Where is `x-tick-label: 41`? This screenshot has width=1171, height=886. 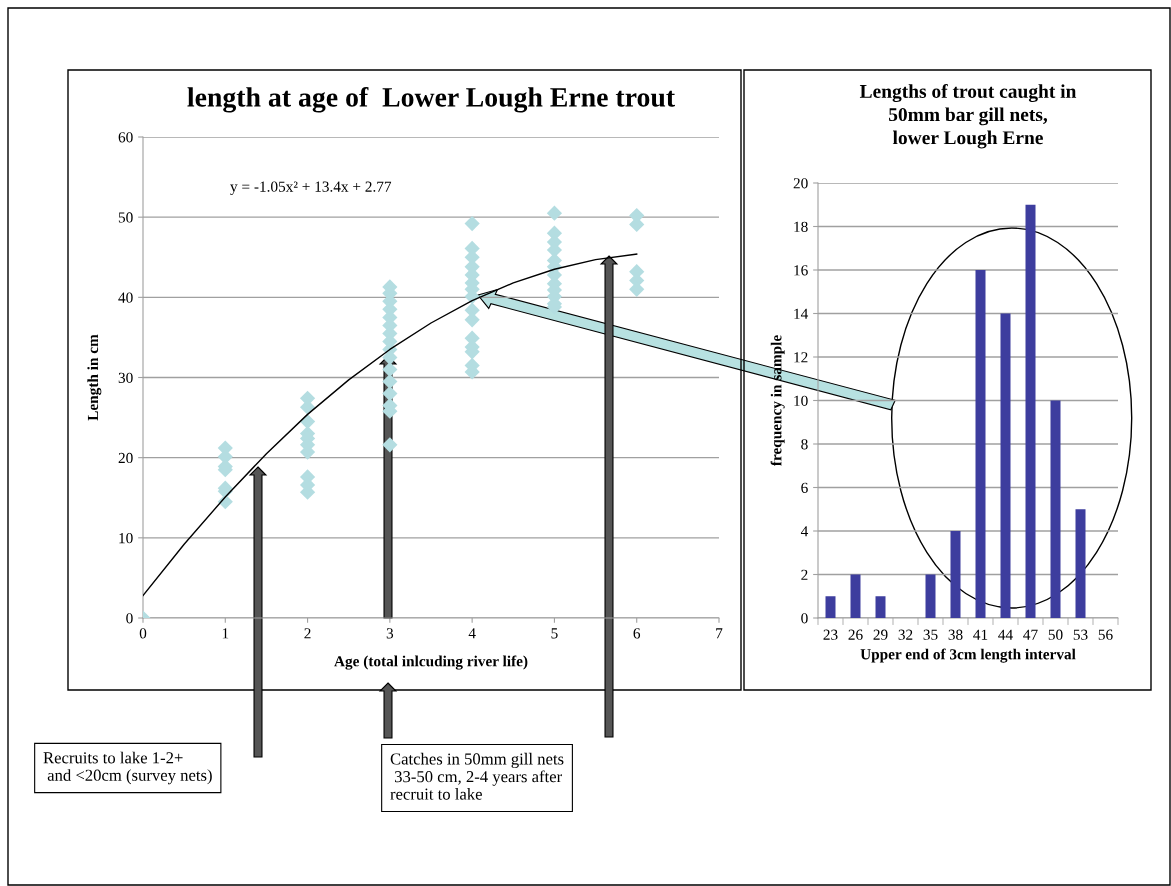 x-tick-label: 41 is located at coordinates (980, 634).